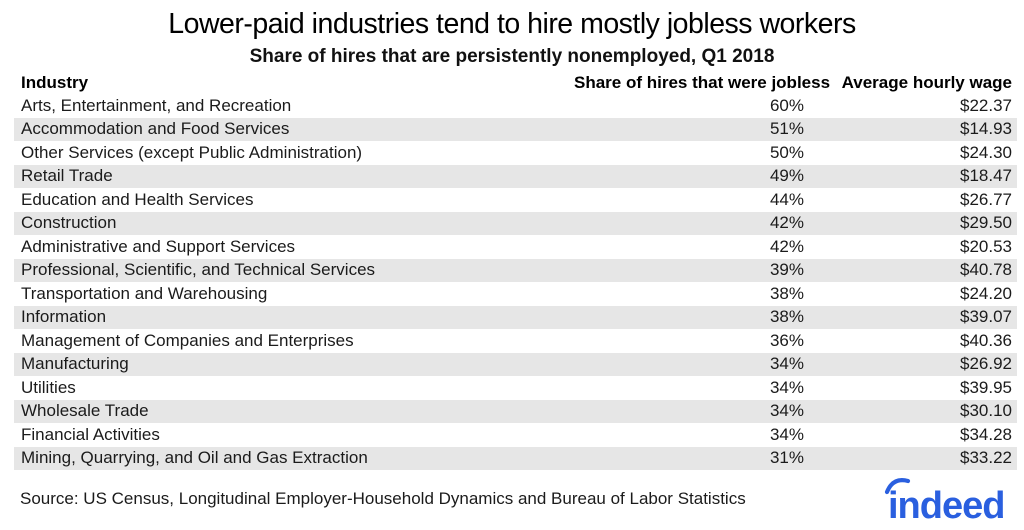 Image resolution: width=1024 pixels, height=530 pixels. What do you see at coordinates (986, 223) in the screenshot?
I see `wage-cell: $29.50` at bounding box center [986, 223].